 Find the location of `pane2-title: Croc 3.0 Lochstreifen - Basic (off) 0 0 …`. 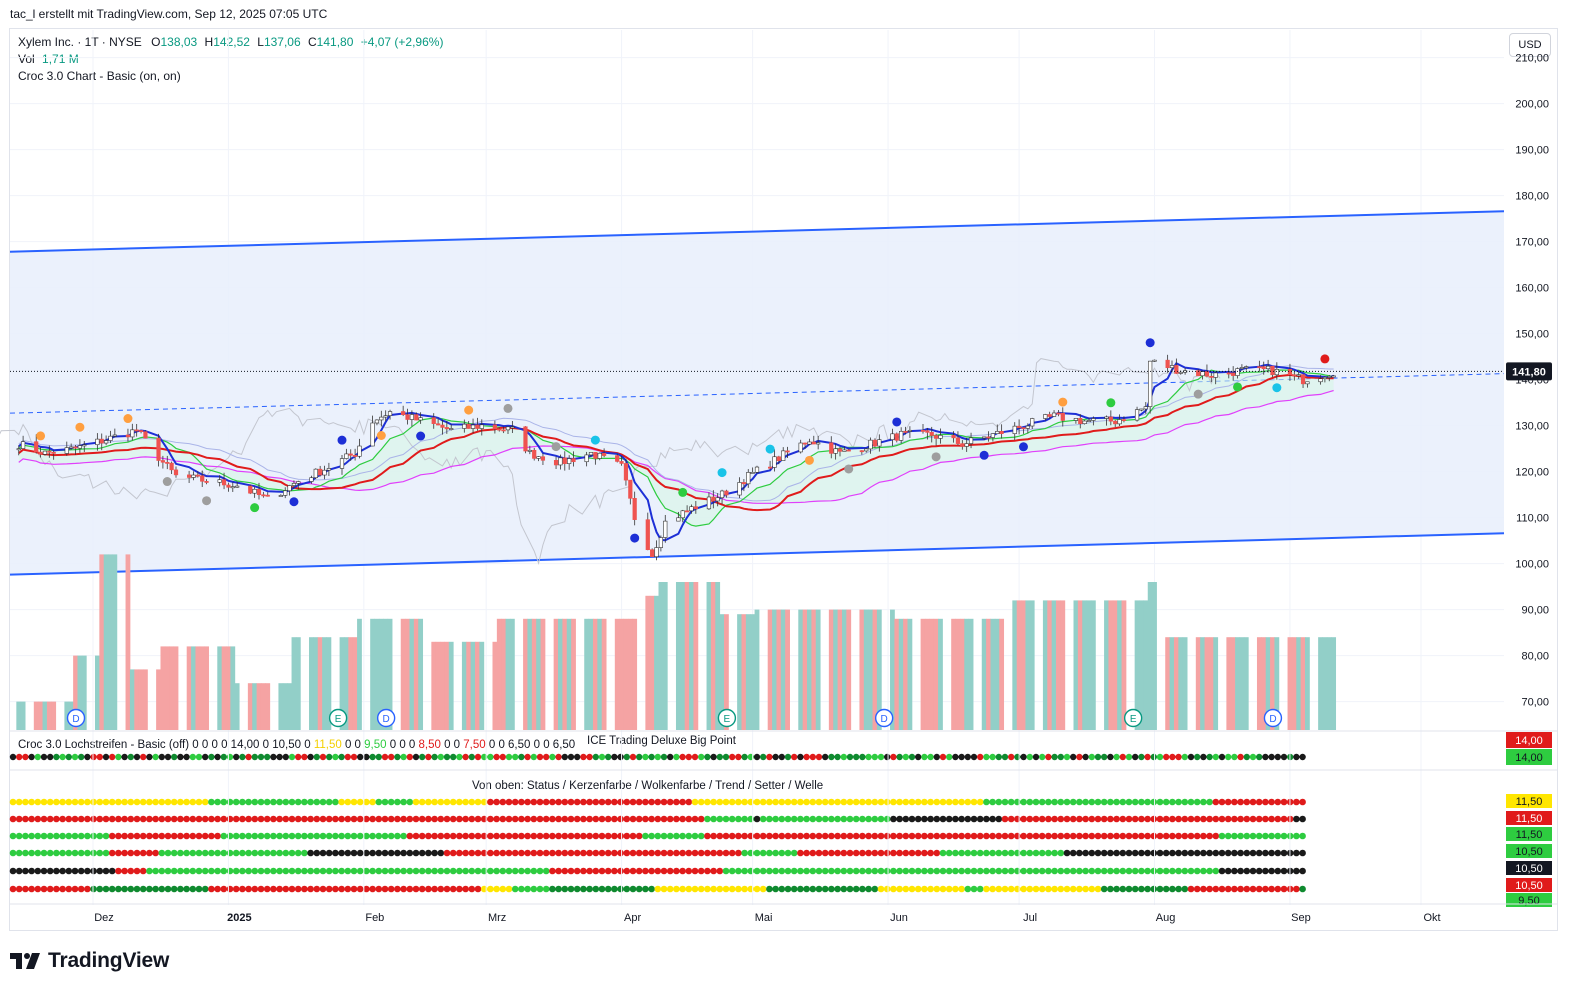

pane2-title: Croc 3.0 Lochstreifen - Basic (off) 0 0 … is located at coordinates (296, 745).